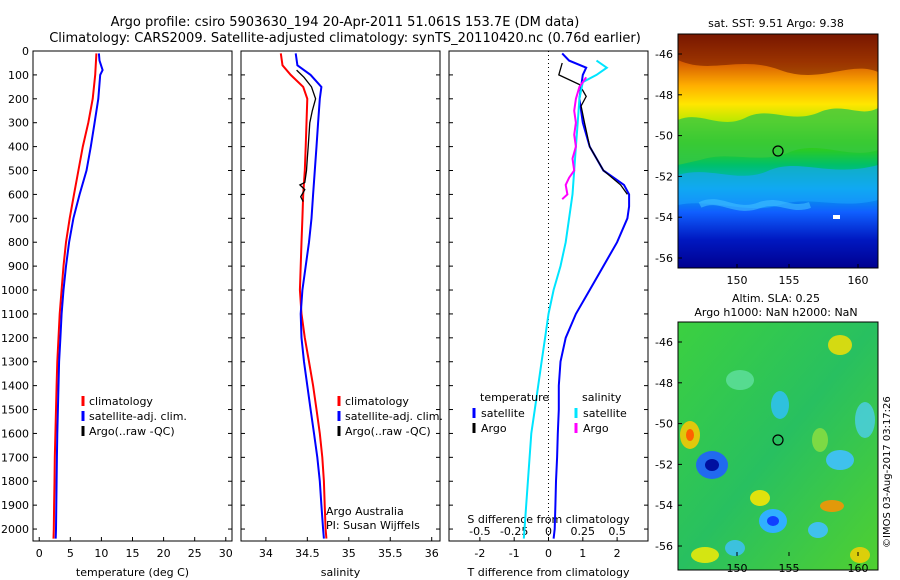 The width and height of the screenshot is (900, 580). I want to click on y-tick-label: 1200, so click(15, 338).